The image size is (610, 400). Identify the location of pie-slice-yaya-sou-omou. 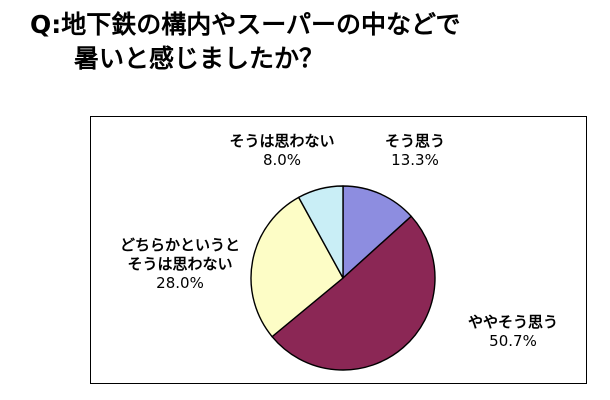
(353, 293).